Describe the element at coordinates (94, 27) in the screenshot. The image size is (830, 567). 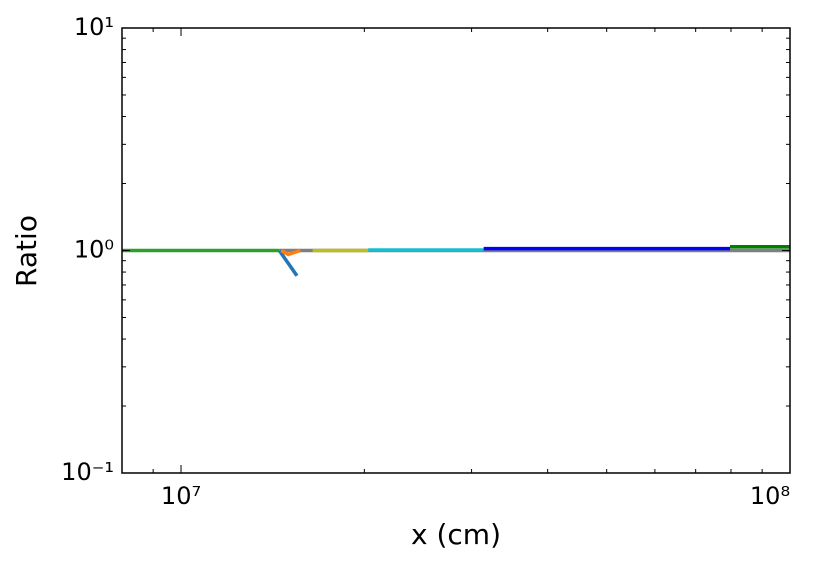
I see `y-tick-label: 10¹` at that location.